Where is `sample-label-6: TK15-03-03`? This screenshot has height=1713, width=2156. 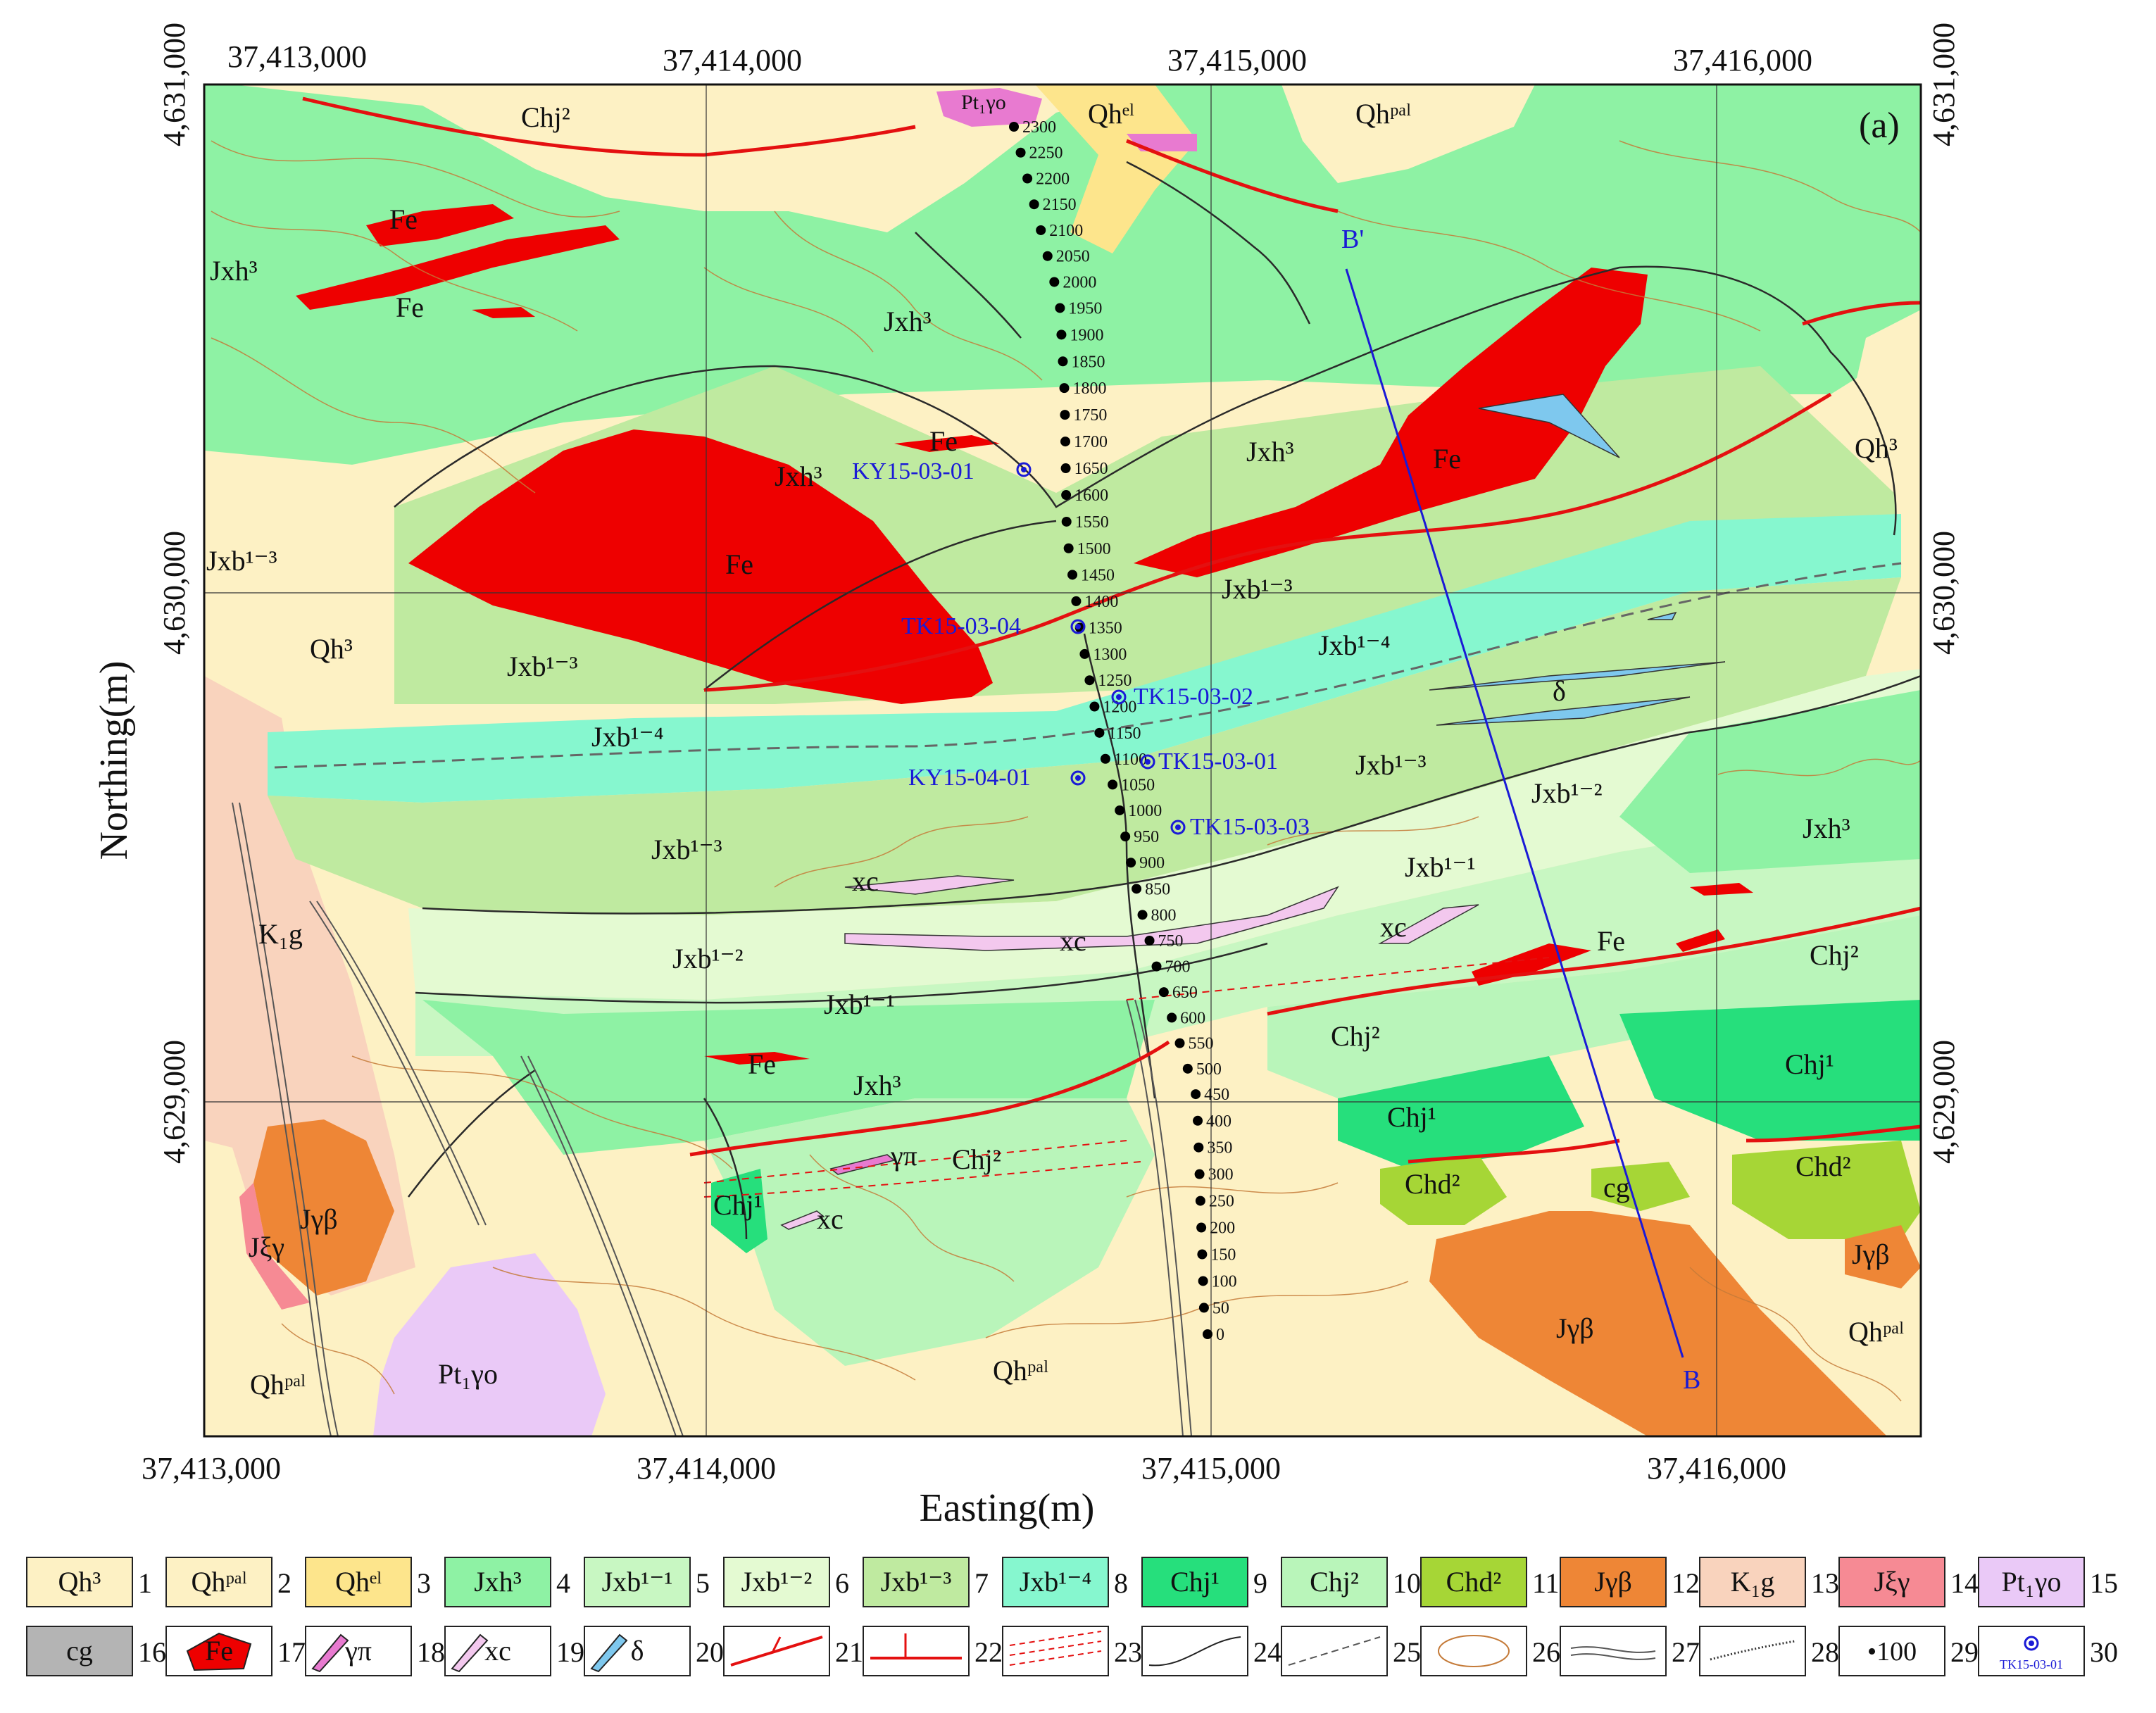
sample-label-6: TK15-03-03 is located at coordinates (1250, 827).